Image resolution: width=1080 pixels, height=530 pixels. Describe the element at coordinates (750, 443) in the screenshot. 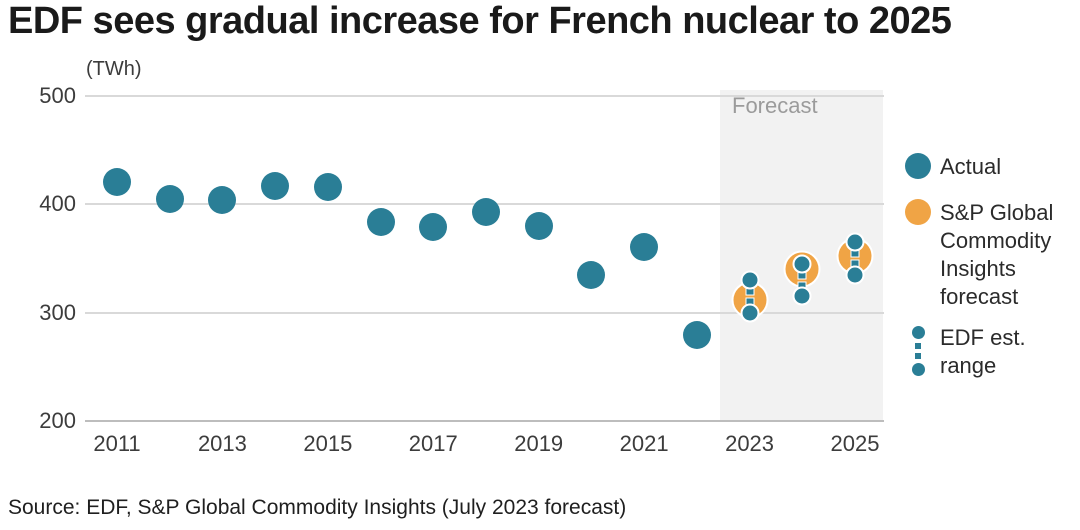

I see `x-tick-label-2023: 2023` at that location.